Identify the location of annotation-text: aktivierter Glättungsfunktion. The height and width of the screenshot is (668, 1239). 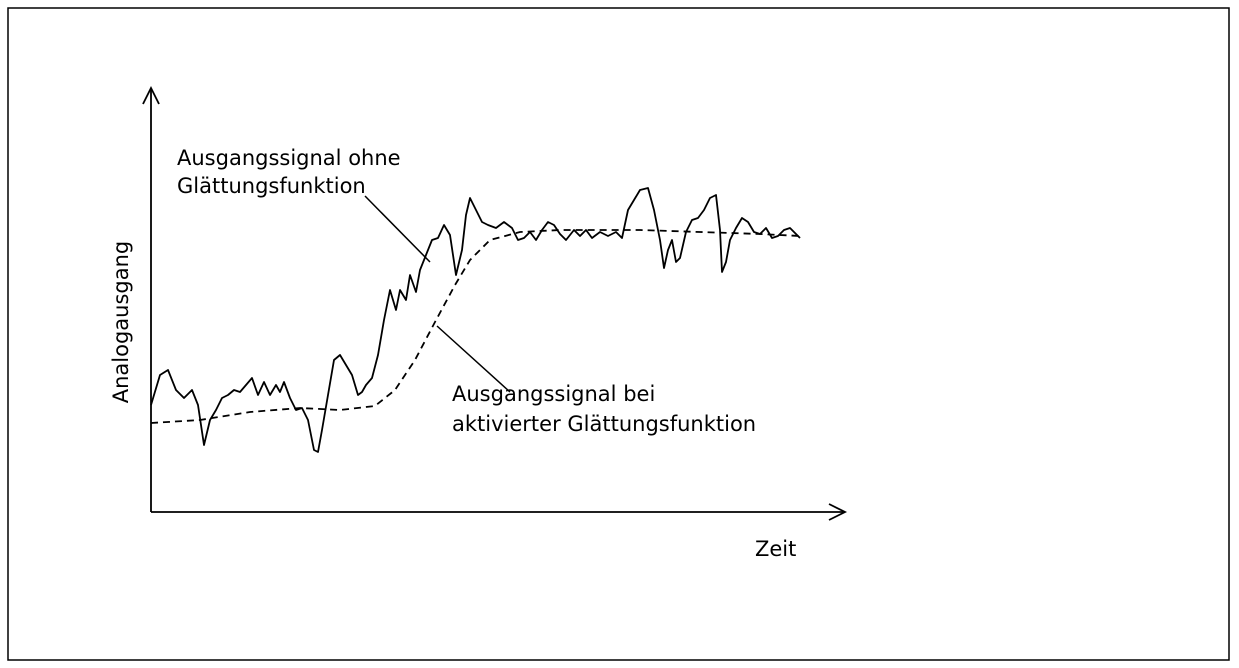
(604, 424).